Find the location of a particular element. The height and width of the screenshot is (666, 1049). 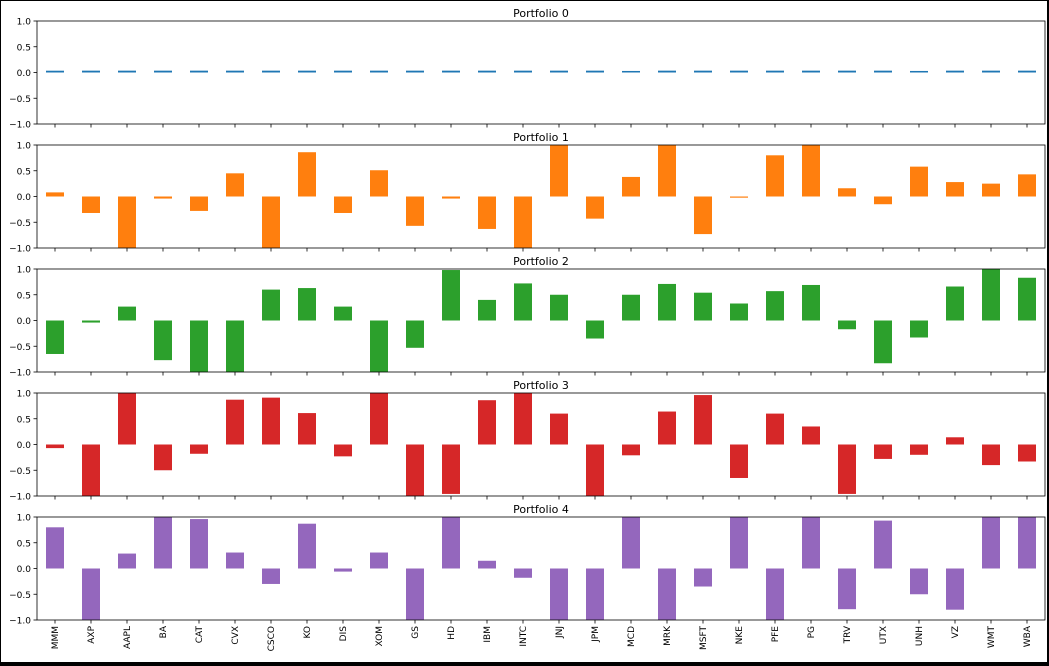

x-tick-label-vz: VZ is located at coordinates (956, 632).